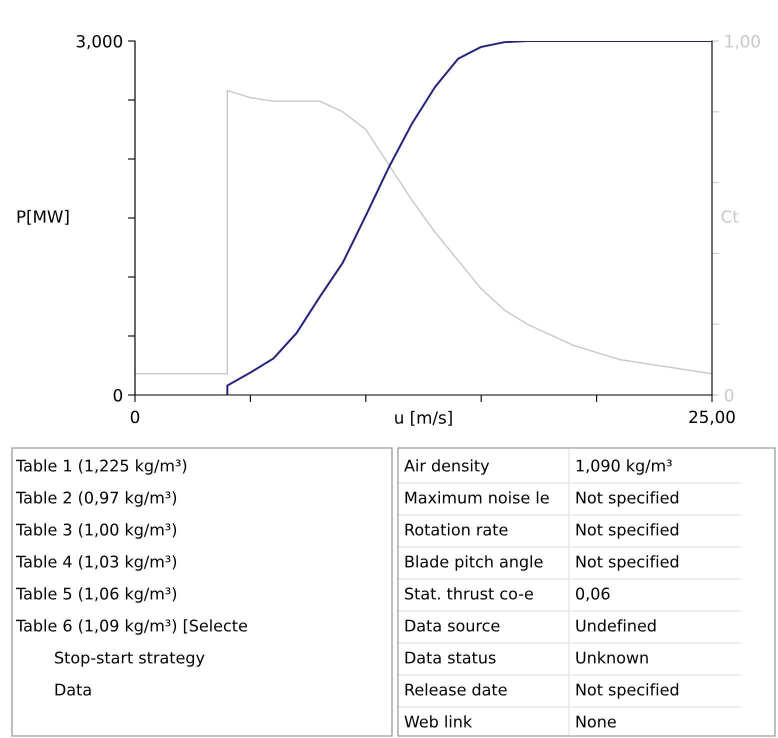 The height and width of the screenshot is (738, 778). I want to click on text: Data, so click(73, 690).